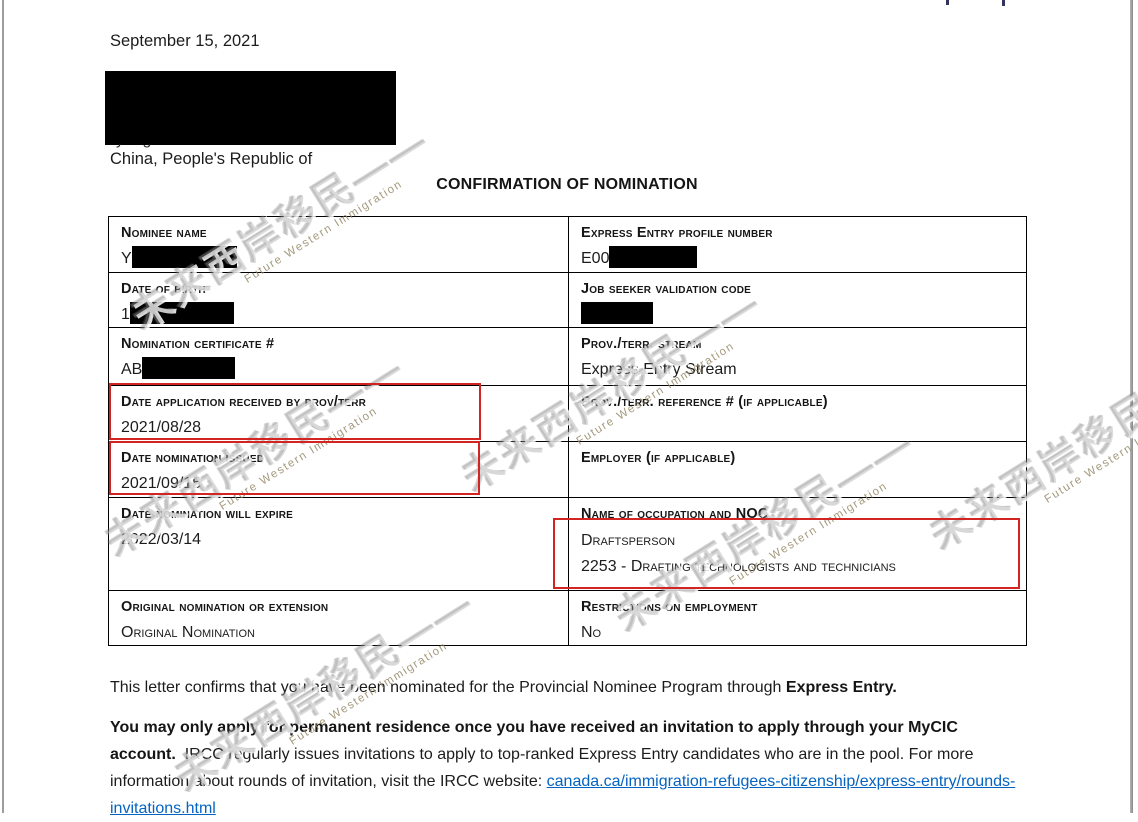 Image resolution: width=1138 pixels, height=822 pixels. I want to click on field-value: AB, so click(132, 369).